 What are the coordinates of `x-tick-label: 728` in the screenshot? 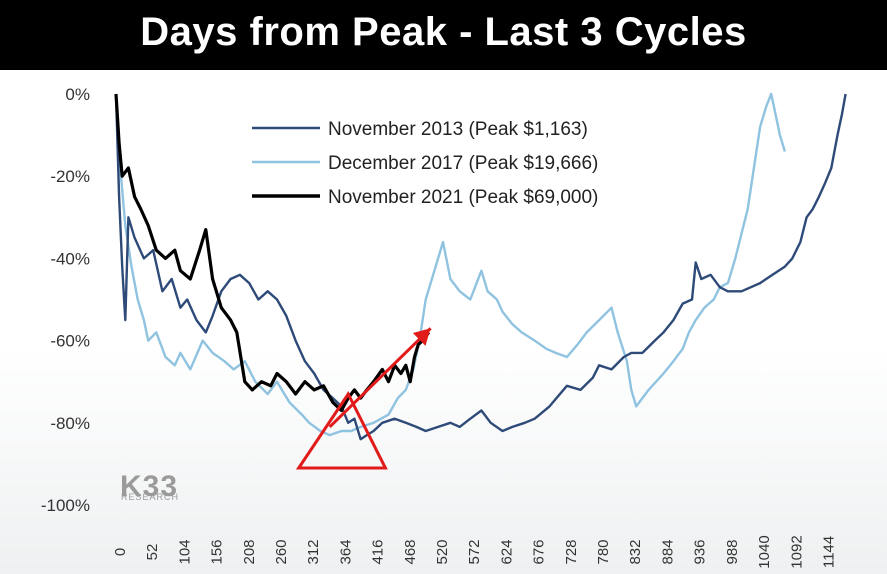 It's located at (571, 551).